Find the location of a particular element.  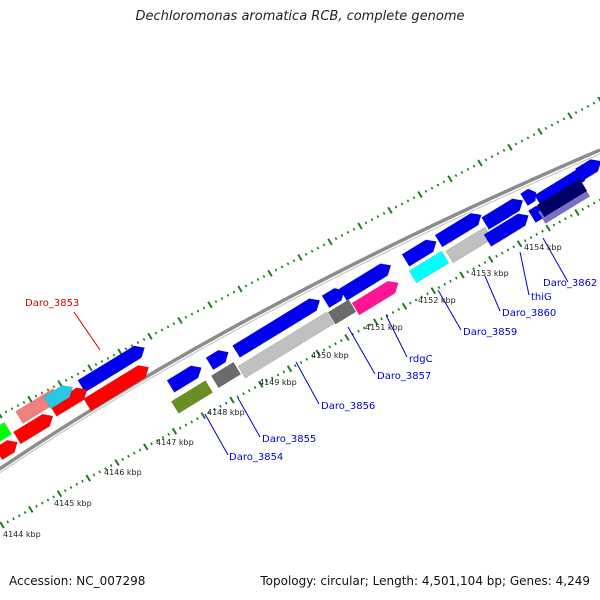

tick-label: 4144 kbp is located at coordinates (22, 534).